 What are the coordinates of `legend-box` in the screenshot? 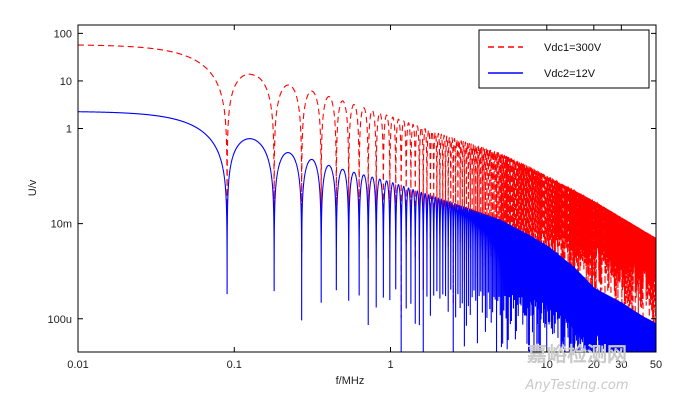 It's located at (564, 59).